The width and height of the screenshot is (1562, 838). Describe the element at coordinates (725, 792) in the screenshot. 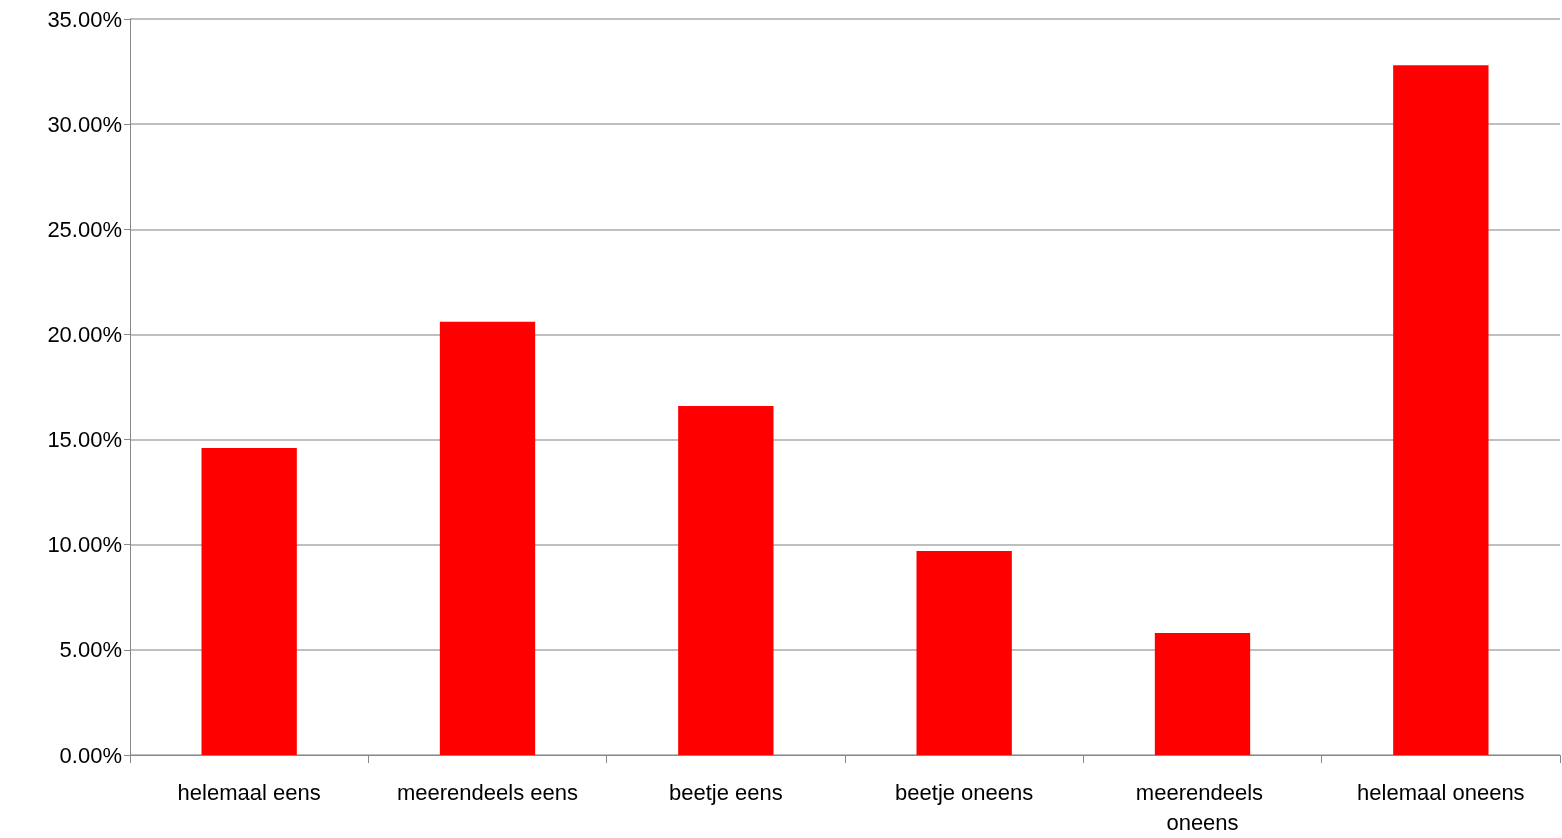

I see `x-tick-label: beetje eens` at that location.